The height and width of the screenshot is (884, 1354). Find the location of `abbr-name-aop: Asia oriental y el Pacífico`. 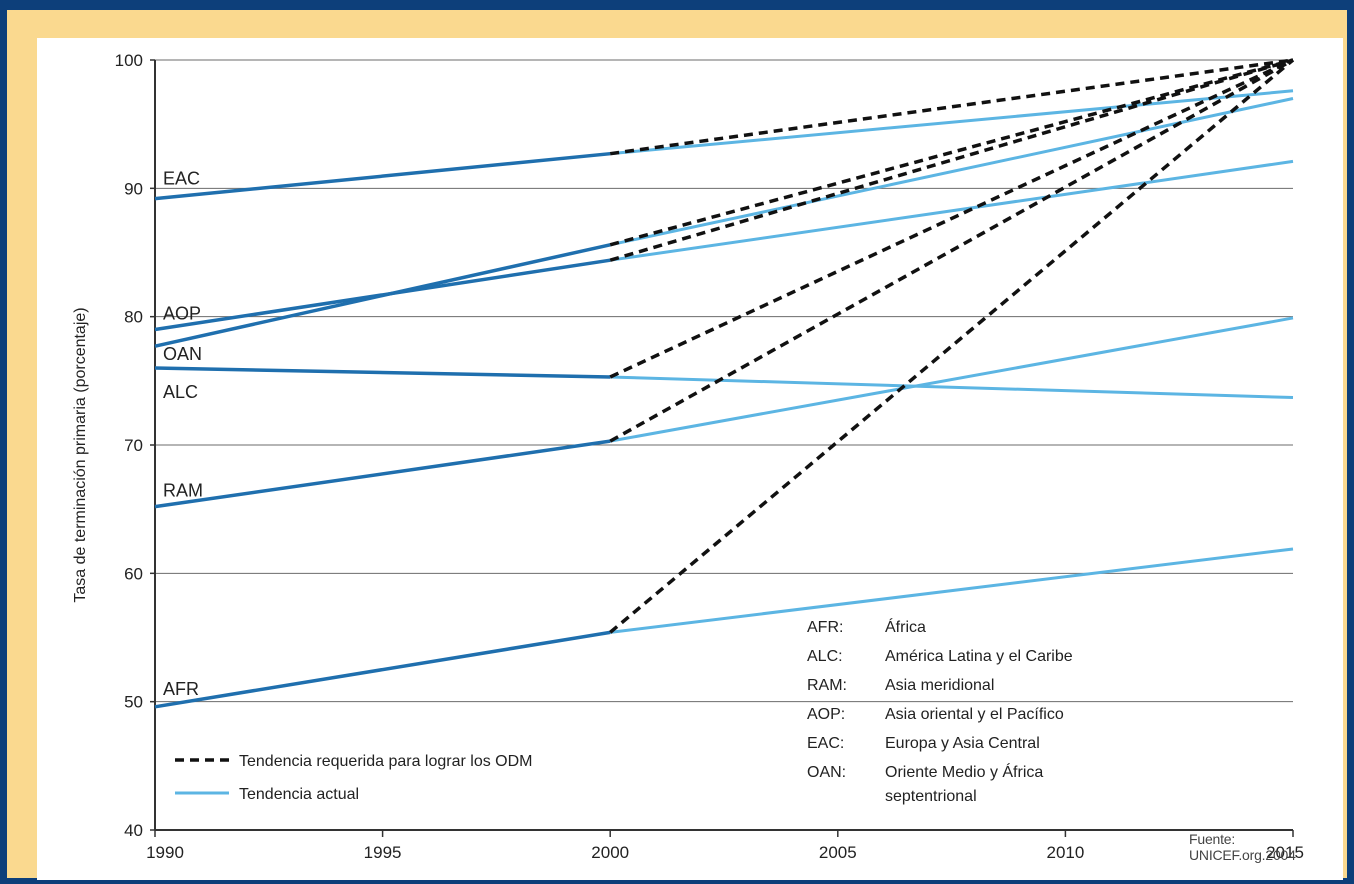

abbr-name-aop: Asia oriental y el Pacífico is located at coordinates (974, 714).